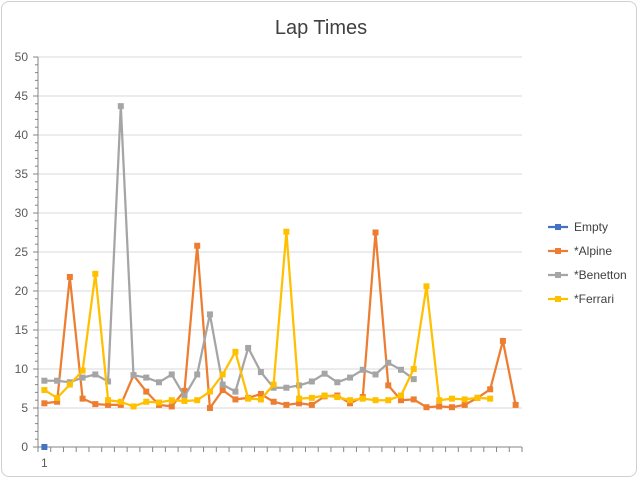 The height and width of the screenshot is (483, 640). What do you see at coordinates (22, 213) in the screenshot?
I see `y-tick-label: 30` at bounding box center [22, 213].